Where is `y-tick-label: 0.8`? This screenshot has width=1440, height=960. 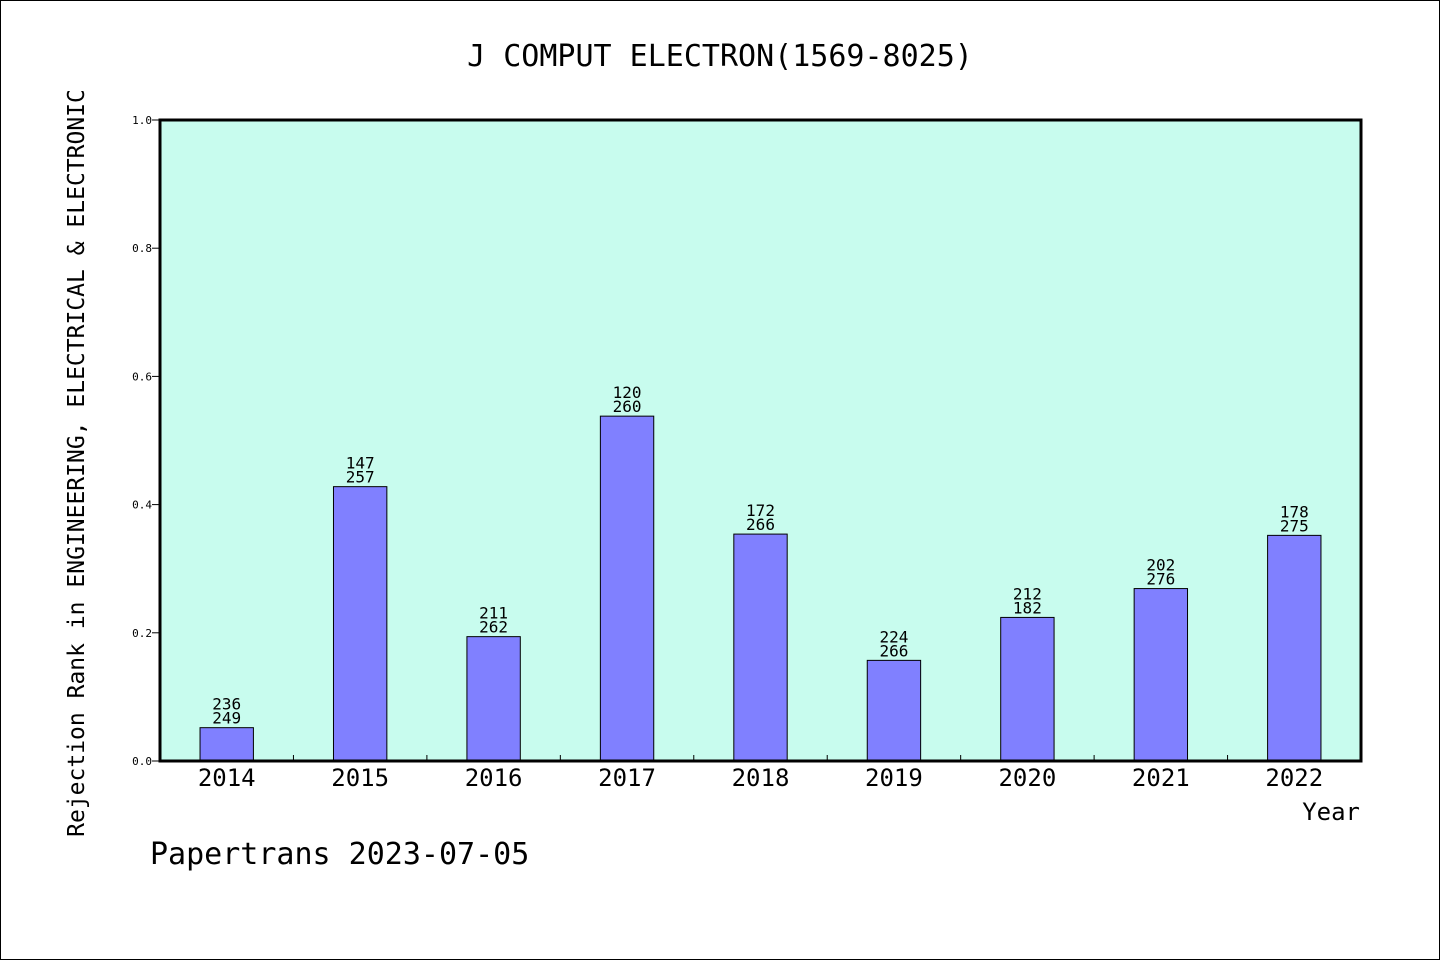
y-tick-label: 0.8 is located at coordinates (142, 248).